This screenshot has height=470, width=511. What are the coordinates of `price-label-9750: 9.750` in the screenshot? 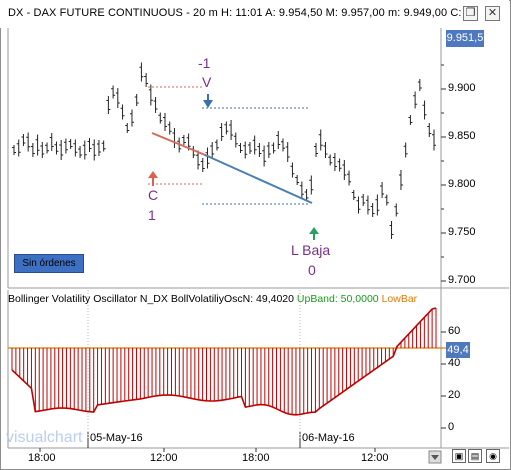 It's located at (462, 232).